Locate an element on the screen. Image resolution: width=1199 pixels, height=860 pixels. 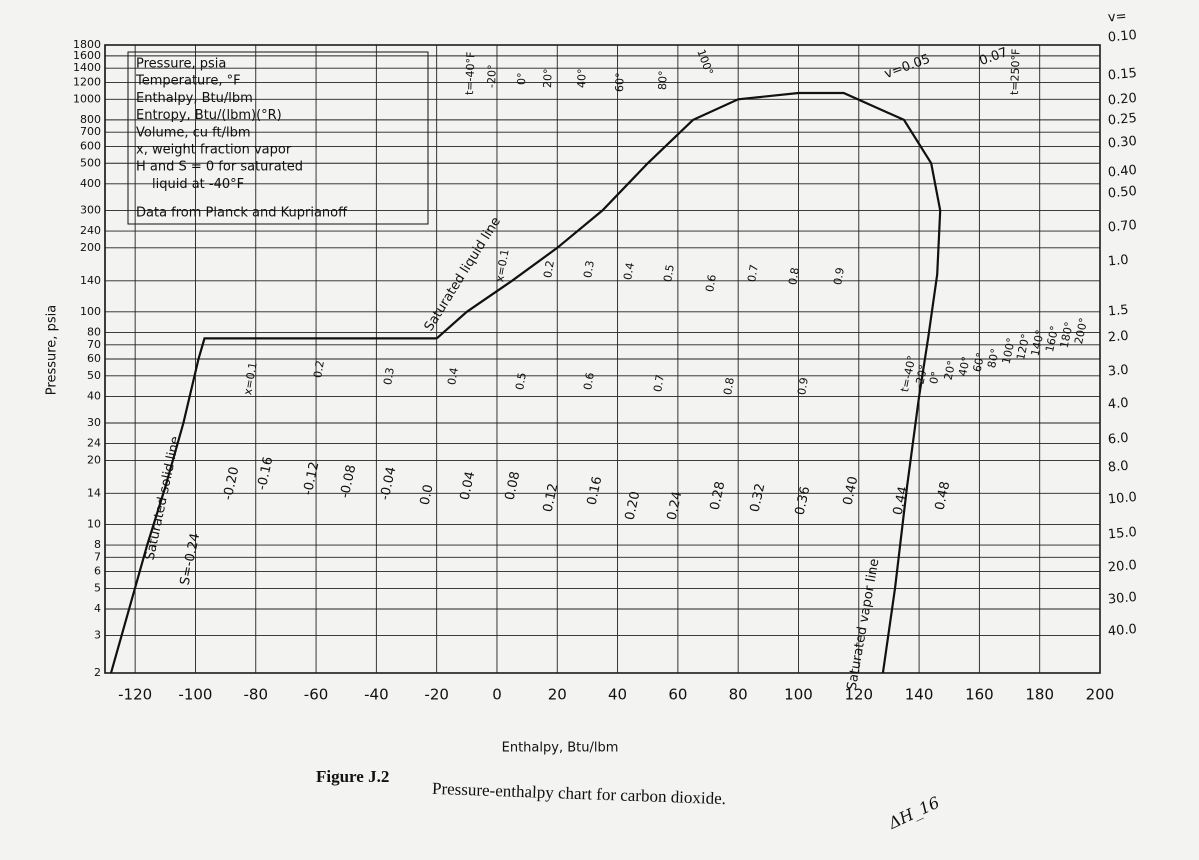
x-tick-label: -100 is located at coordinates (195, 695).